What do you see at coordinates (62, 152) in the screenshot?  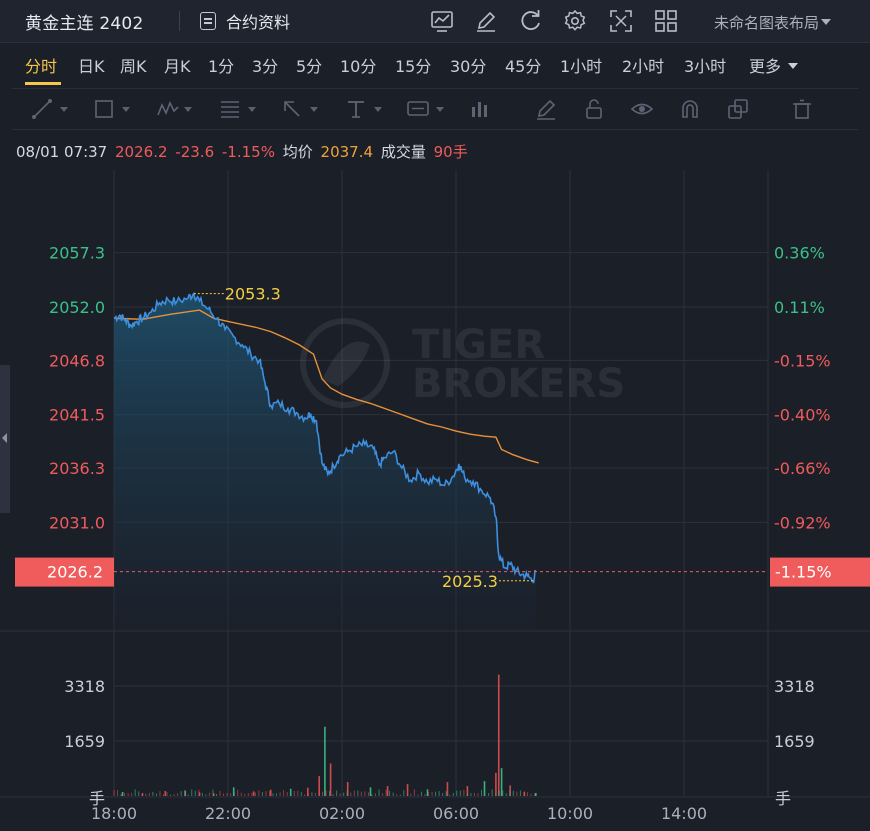 I see `quote-datetime: 08/01 07:37` at bounding box center [62, 152].